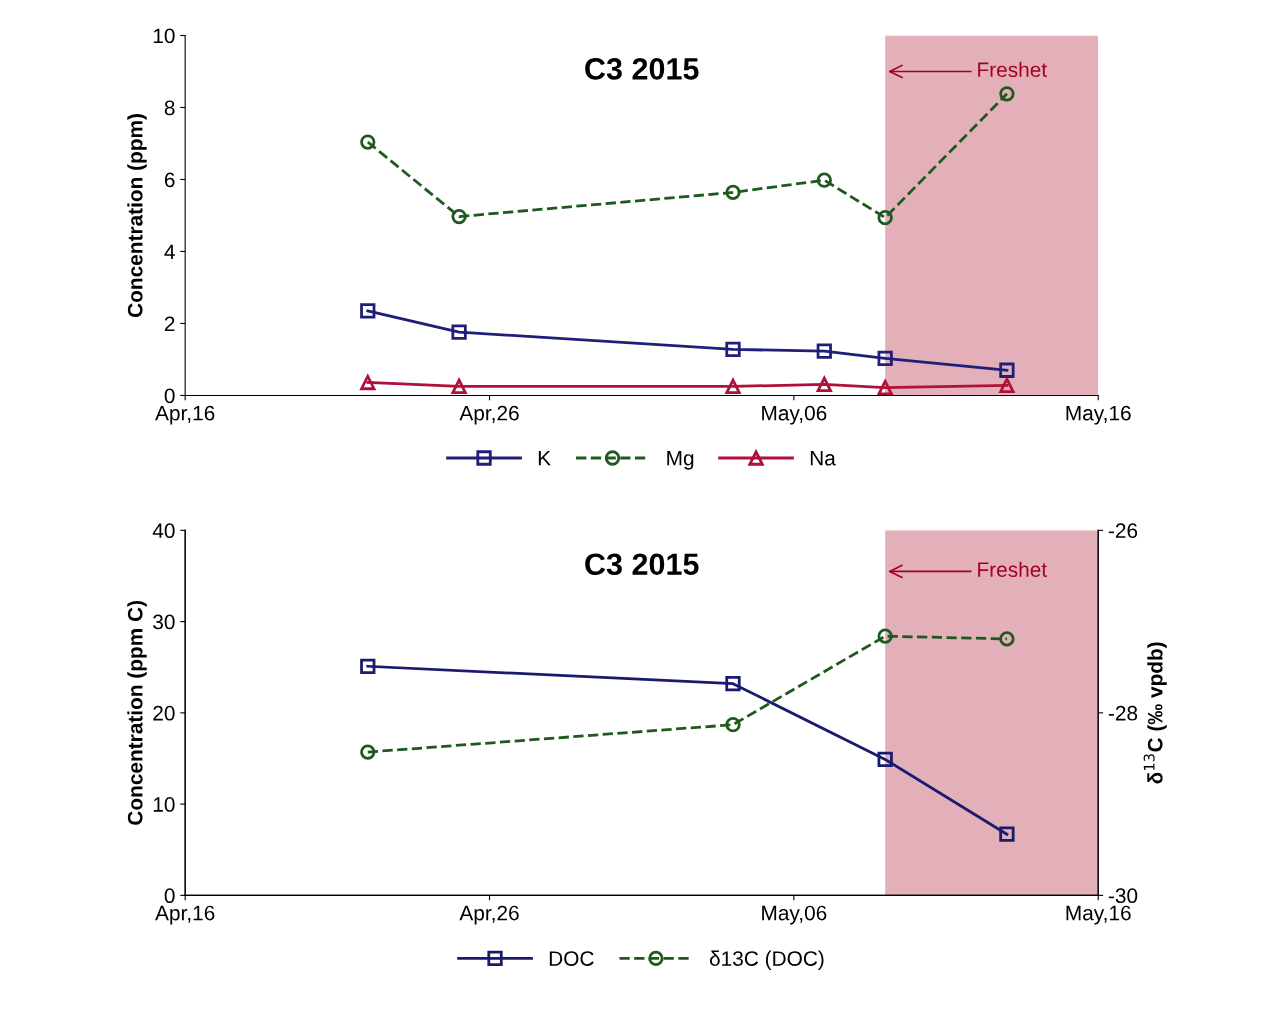 The image size is (1277, 1014). Describe the element at coordinates (1155, 713) in the screenshot. I see `y2-axis-title: δ$^{13}$C (‰ vpdb)` at that location.